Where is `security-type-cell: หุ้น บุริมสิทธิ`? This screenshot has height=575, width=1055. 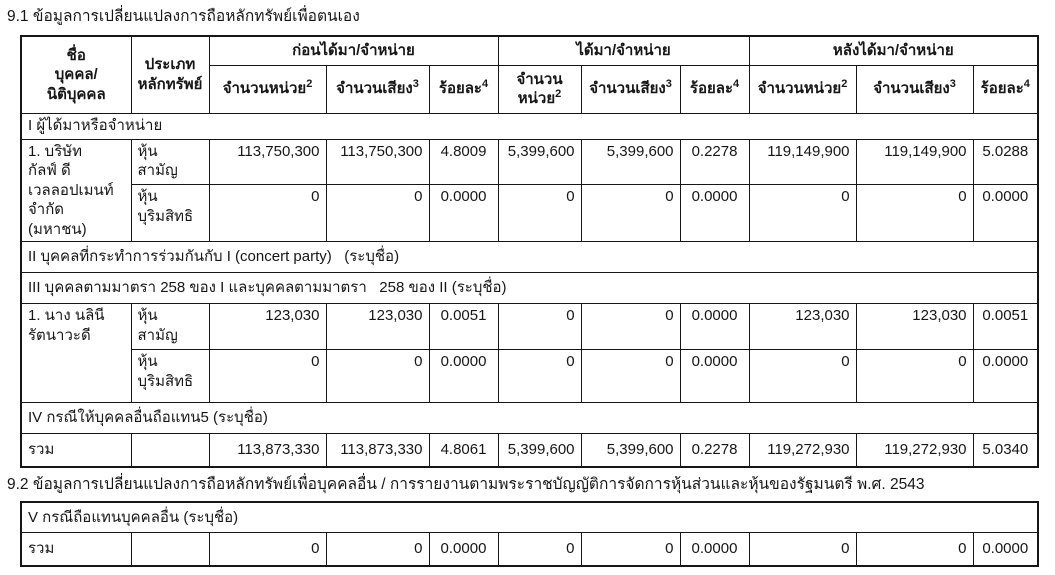 security-type-cell: หุ้น บุริมสิทธิ is located at coordinates (170, 376).